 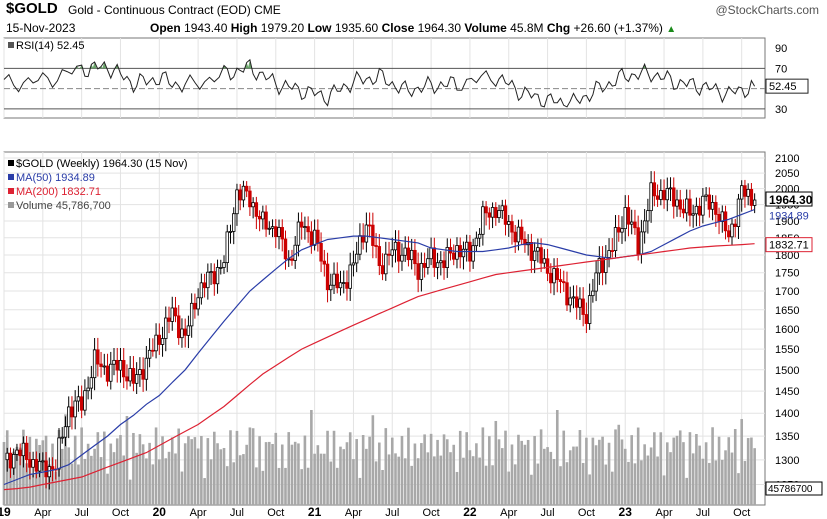 I want to click on price-legend: $GOLD (Weekly) 1964.30 (15 Nov), so click(x=98, y=164).